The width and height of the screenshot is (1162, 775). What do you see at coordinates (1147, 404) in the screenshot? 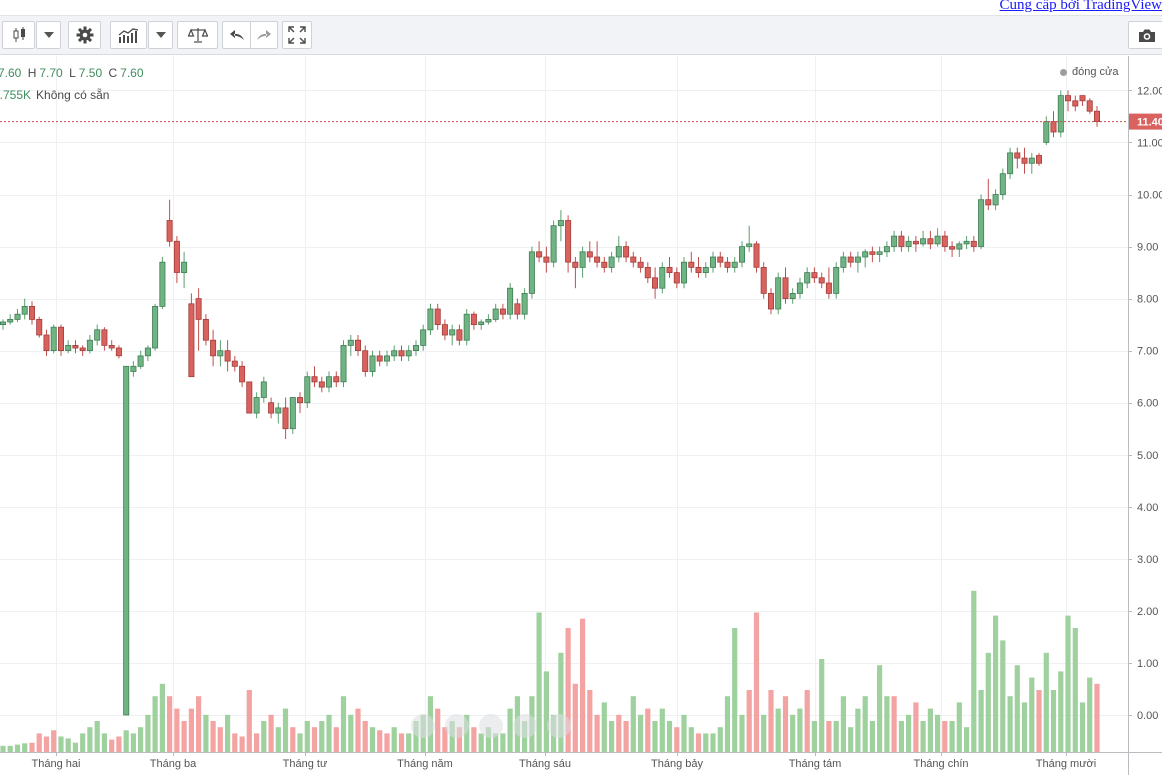
I see `price-tick-label: 6.00` at bounding box center [1147, 404].